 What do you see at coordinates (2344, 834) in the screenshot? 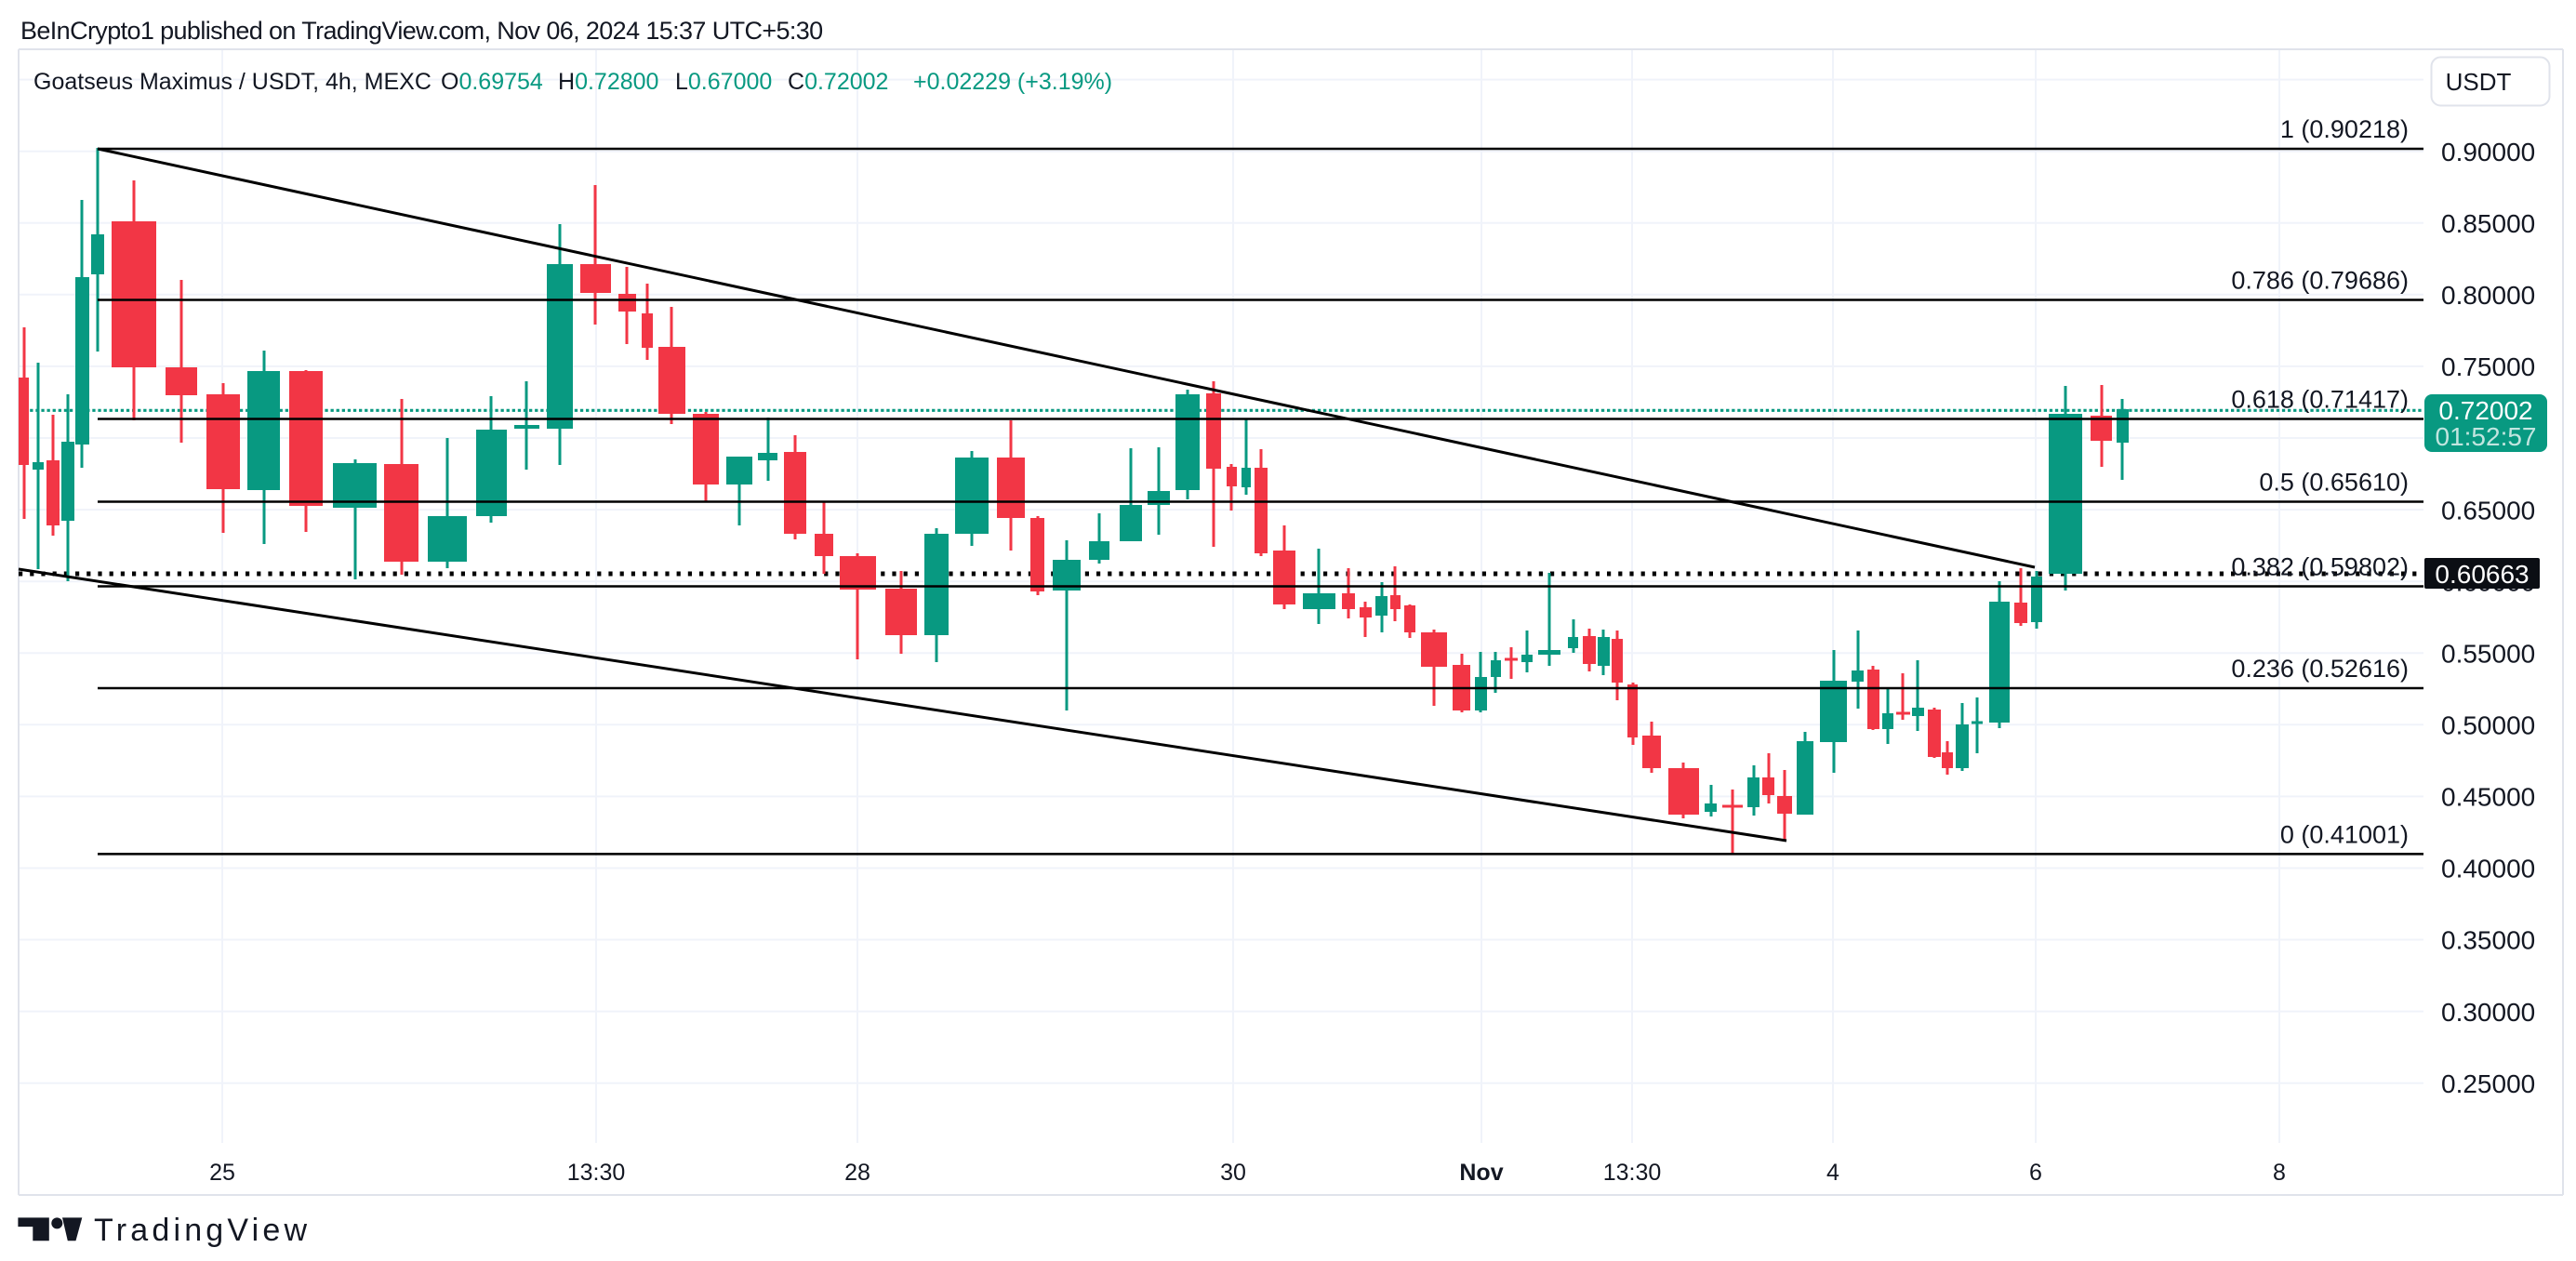
I see `svg-text: 0 (0.41001)` at bounding box center [2344, 834].